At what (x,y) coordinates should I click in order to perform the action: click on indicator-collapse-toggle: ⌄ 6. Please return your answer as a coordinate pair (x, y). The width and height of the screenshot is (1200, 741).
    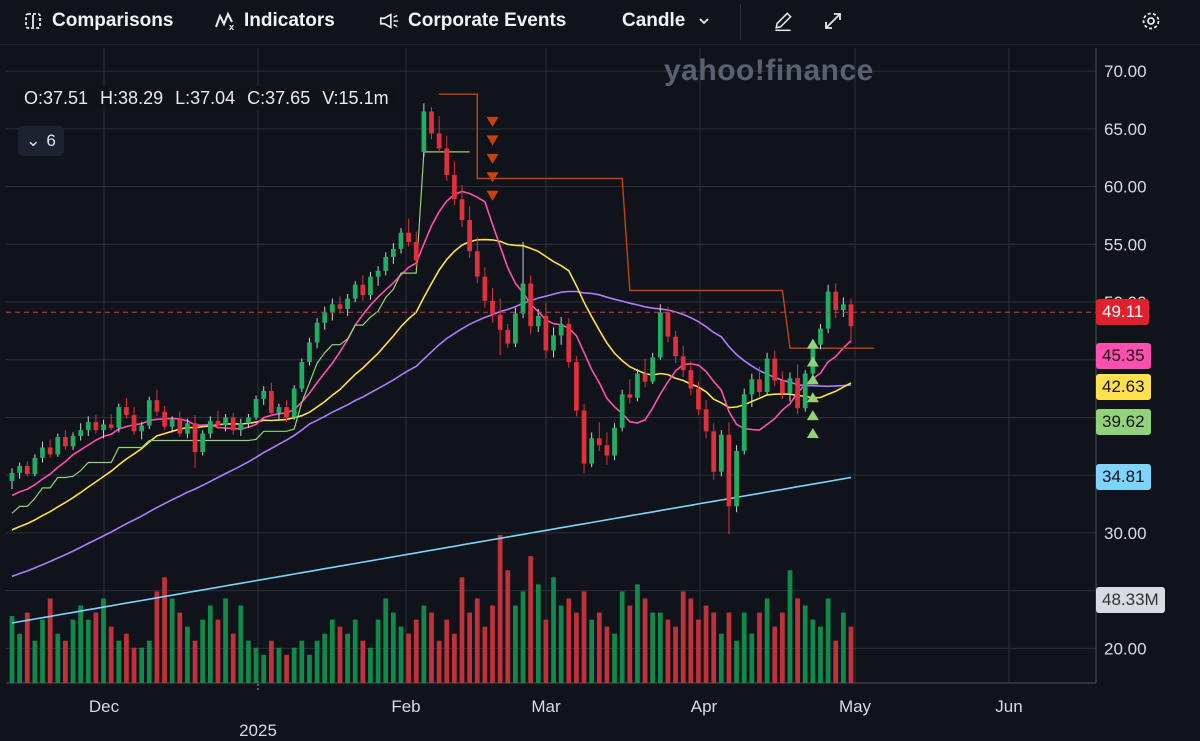
    Looking at the image, I should click on (41, 141).